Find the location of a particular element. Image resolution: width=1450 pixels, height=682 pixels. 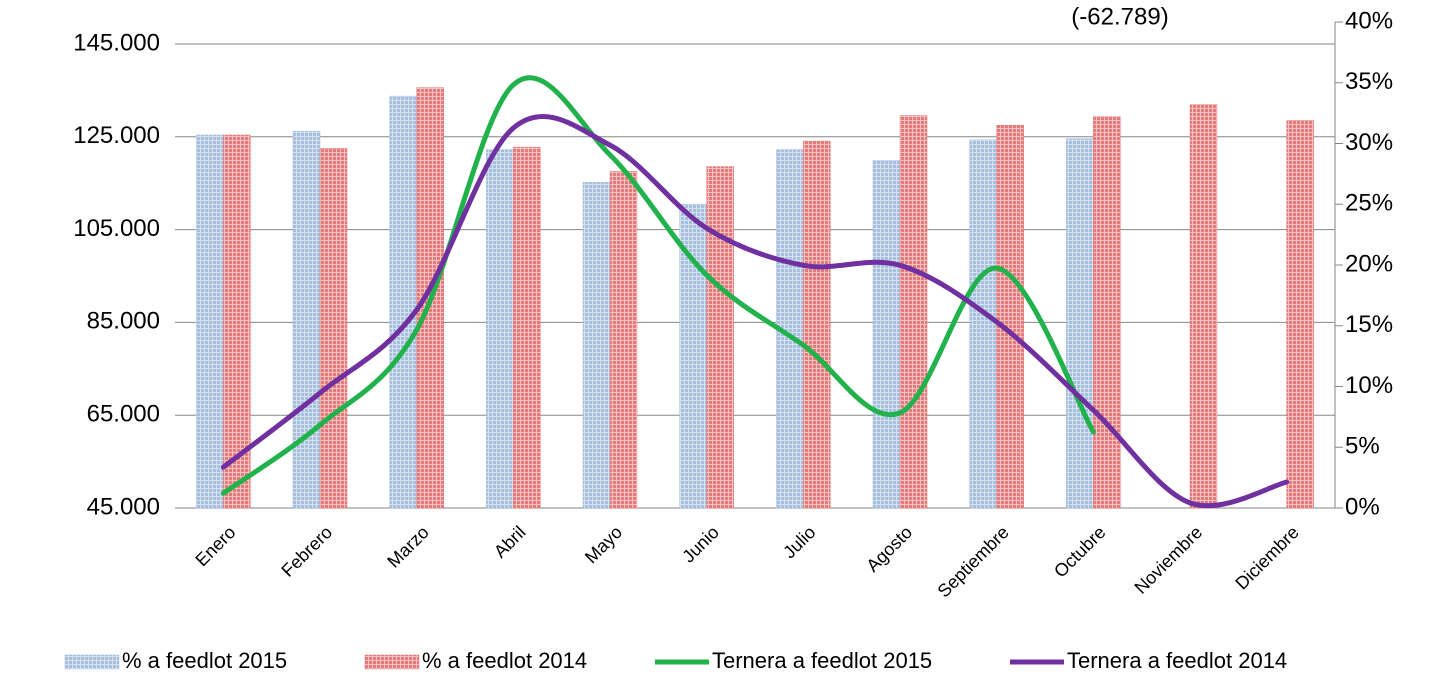

legend-label: % a feedlot 2014 is located at coordinates (504, 660).